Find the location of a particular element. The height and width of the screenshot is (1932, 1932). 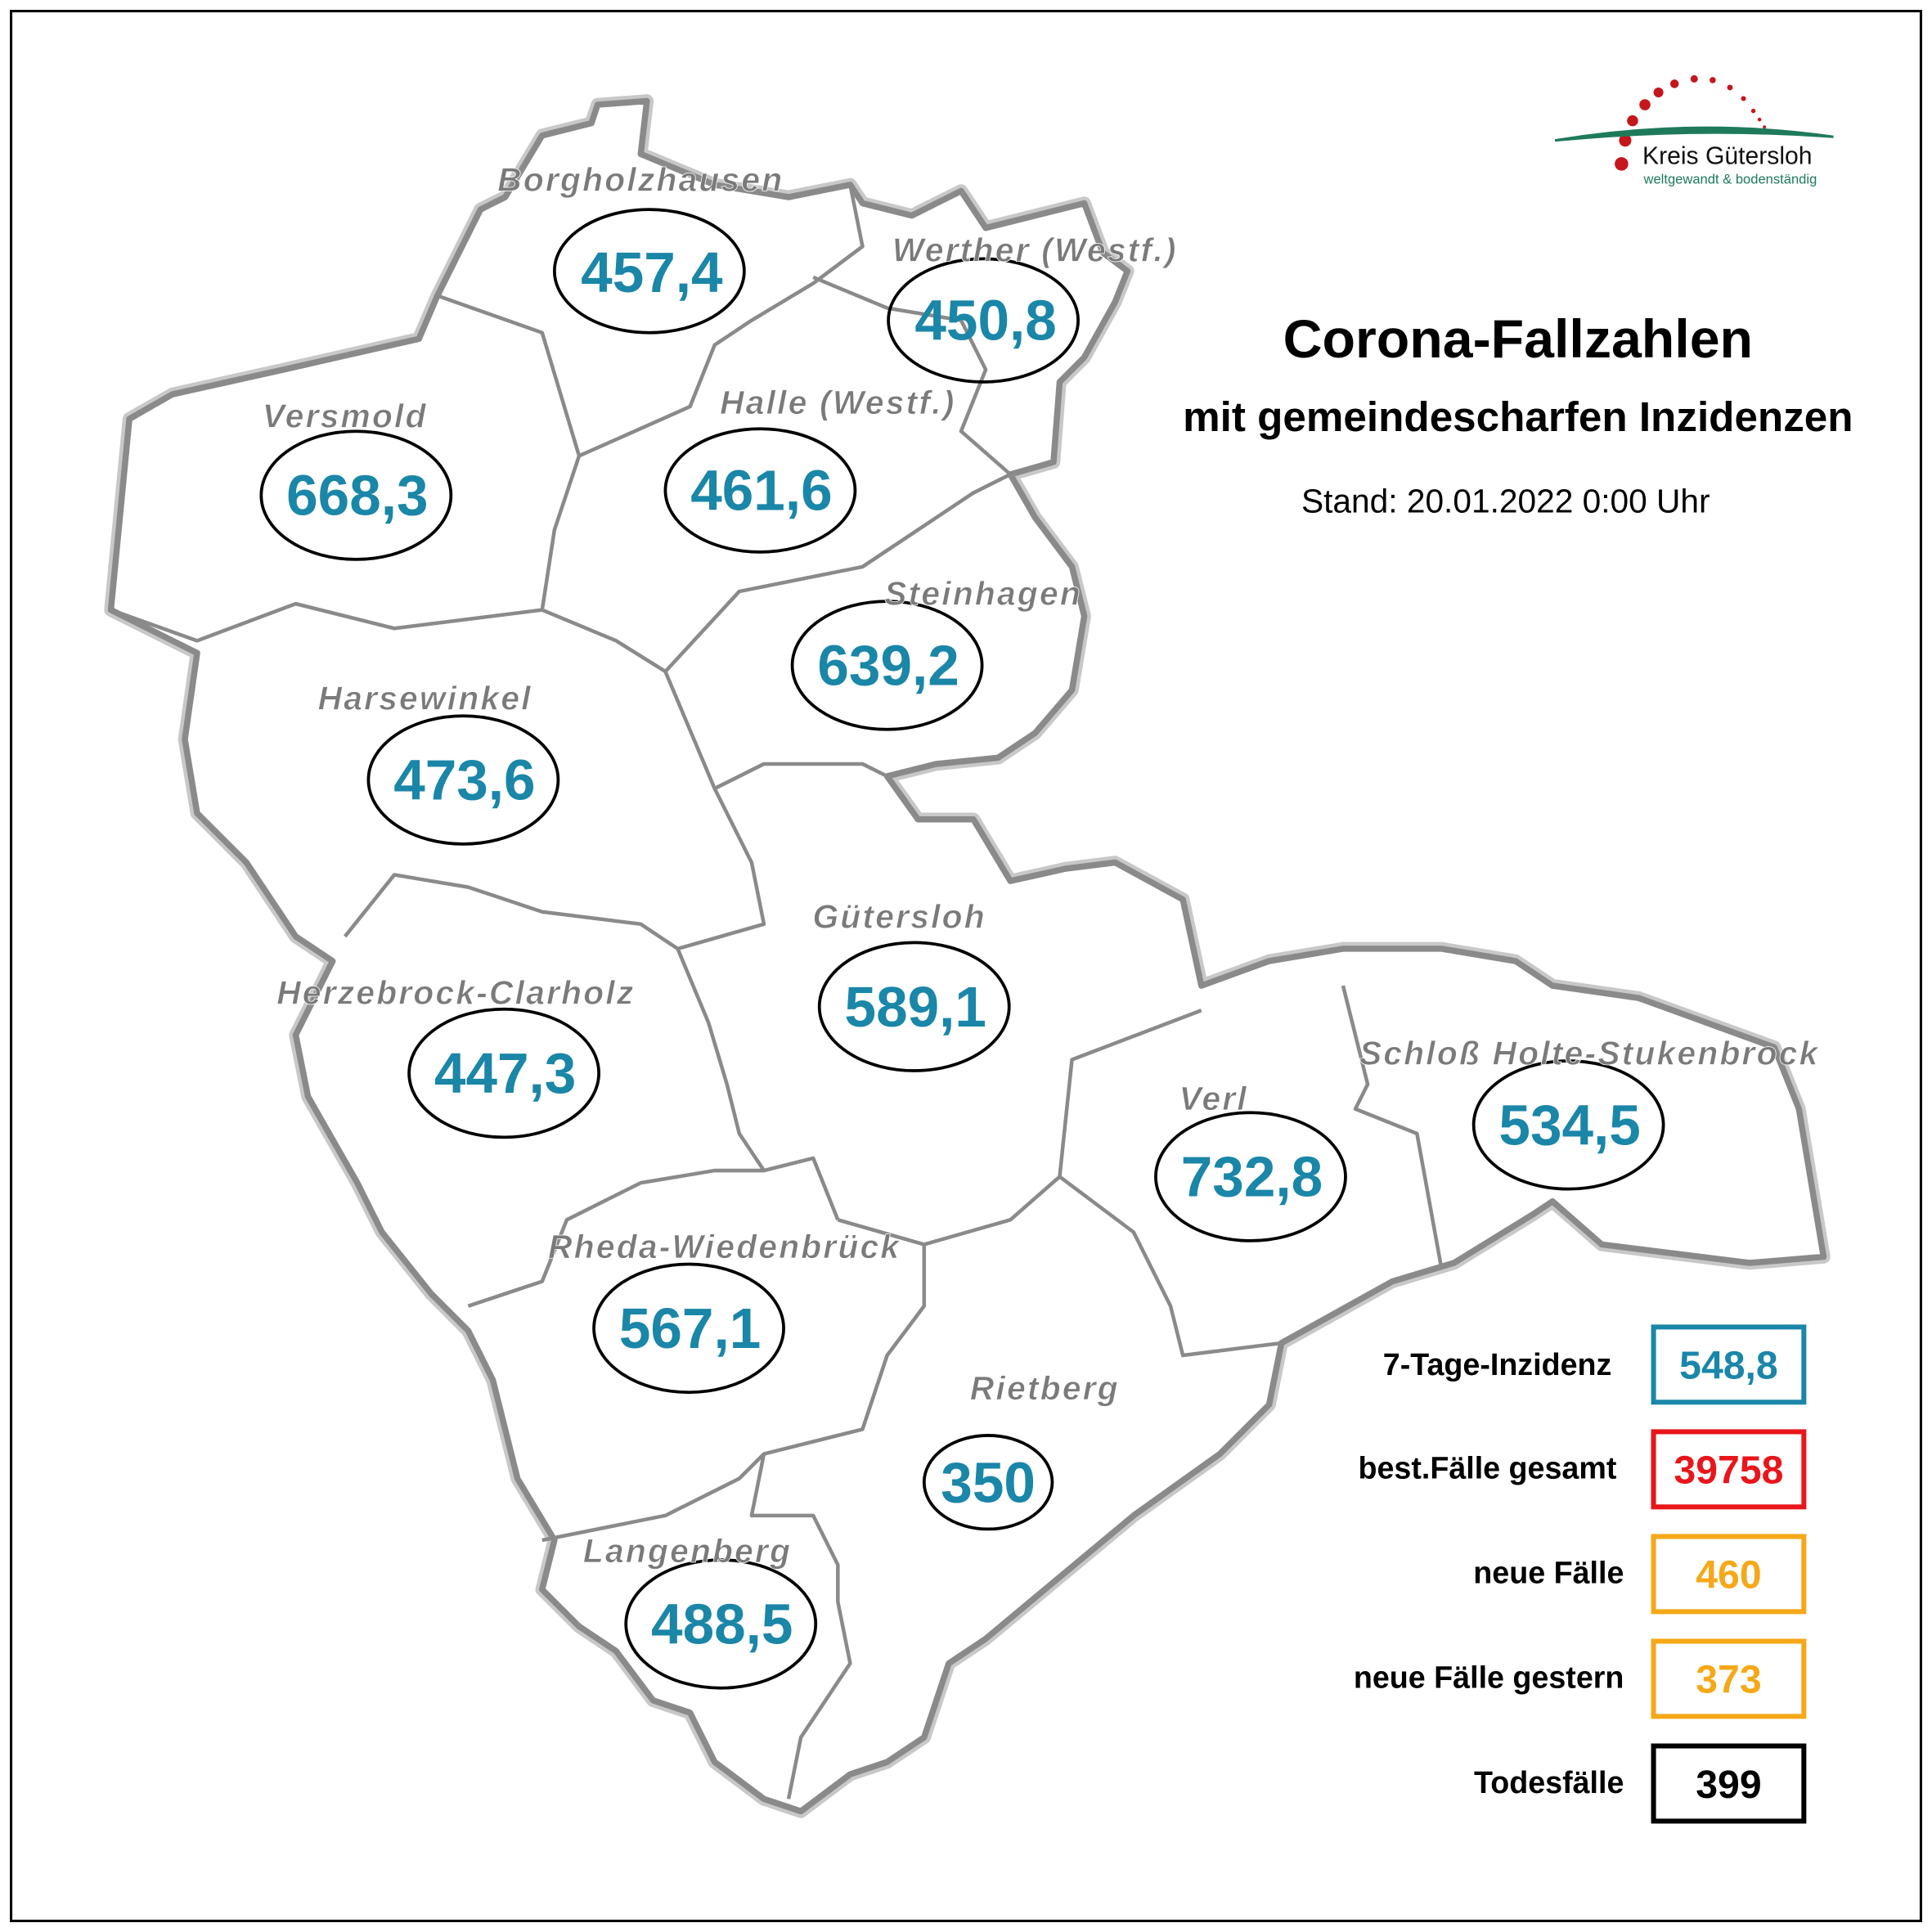

municipality-halle: Halle (Westf.) 461,6 is located at coordinates (809, 469).